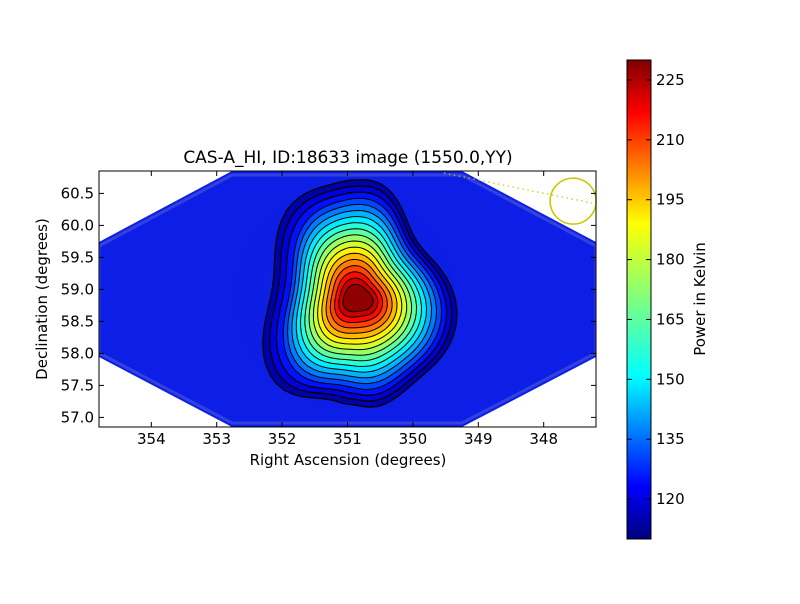  I want to click on contour-level, so click(358, 298).